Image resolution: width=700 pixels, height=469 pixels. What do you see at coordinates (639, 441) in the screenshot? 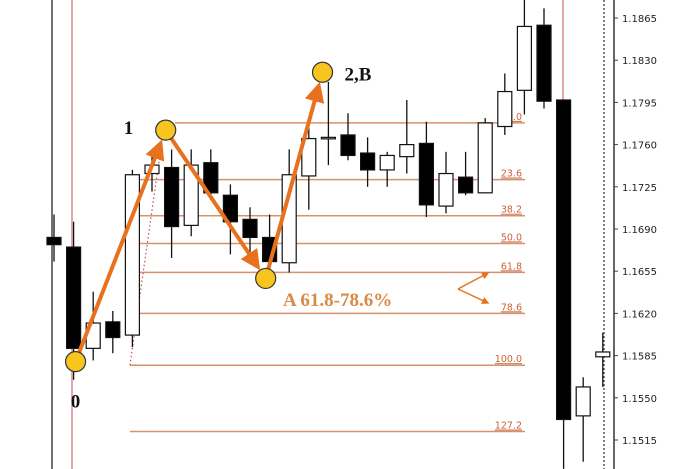
I see `y-tick-label: 1.1515` at bounding box center [639, 441].